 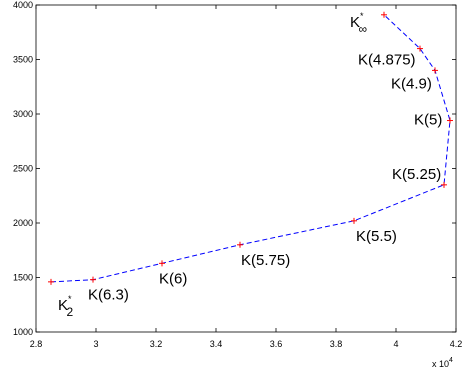 What do you see at coordinates (66, 306) in the screenshot?
I see `point-label: K* 2` at bounding box center [66, 306].